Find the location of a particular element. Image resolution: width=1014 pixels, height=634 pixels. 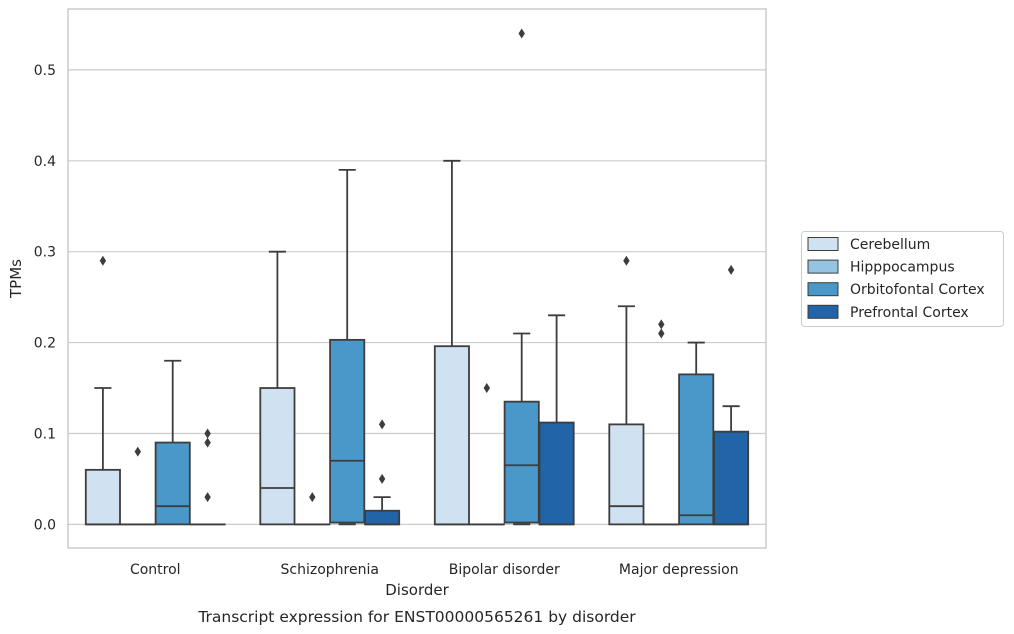

x-tick-label: Schizophrenia is located at coordinates (330, 570).